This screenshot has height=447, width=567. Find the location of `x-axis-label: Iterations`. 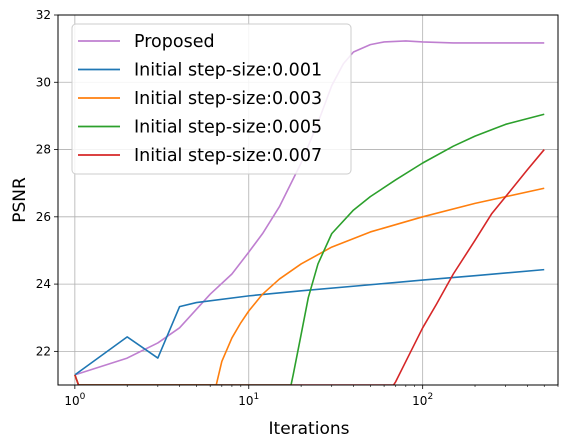

x-axis-label: Iterations is located at coordinates (309, 429).